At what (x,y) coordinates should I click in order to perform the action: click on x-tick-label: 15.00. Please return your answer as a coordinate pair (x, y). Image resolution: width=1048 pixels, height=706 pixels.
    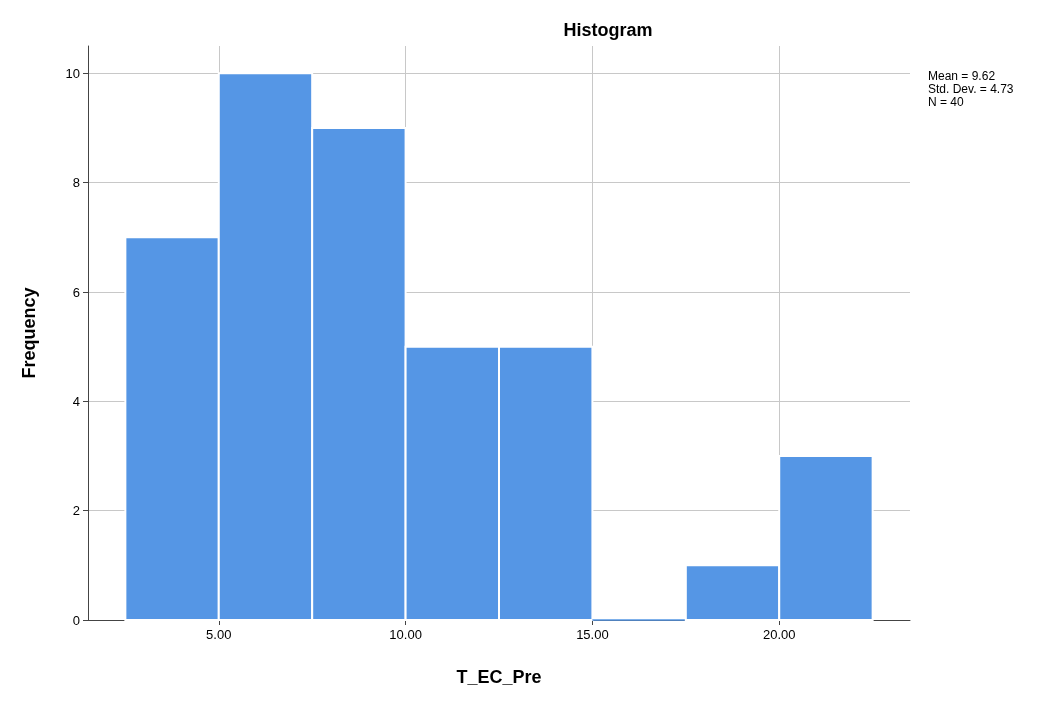
    Looking at the image, I should click on (592, 634).